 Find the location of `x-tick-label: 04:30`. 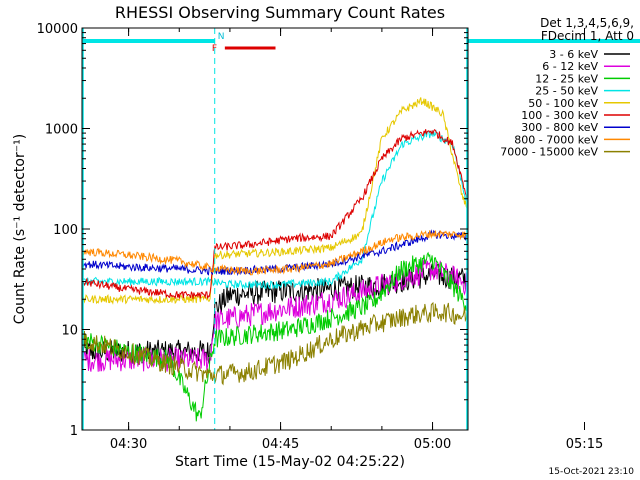

x-tick-label: 04:30 is located at coordinates (128, 444).